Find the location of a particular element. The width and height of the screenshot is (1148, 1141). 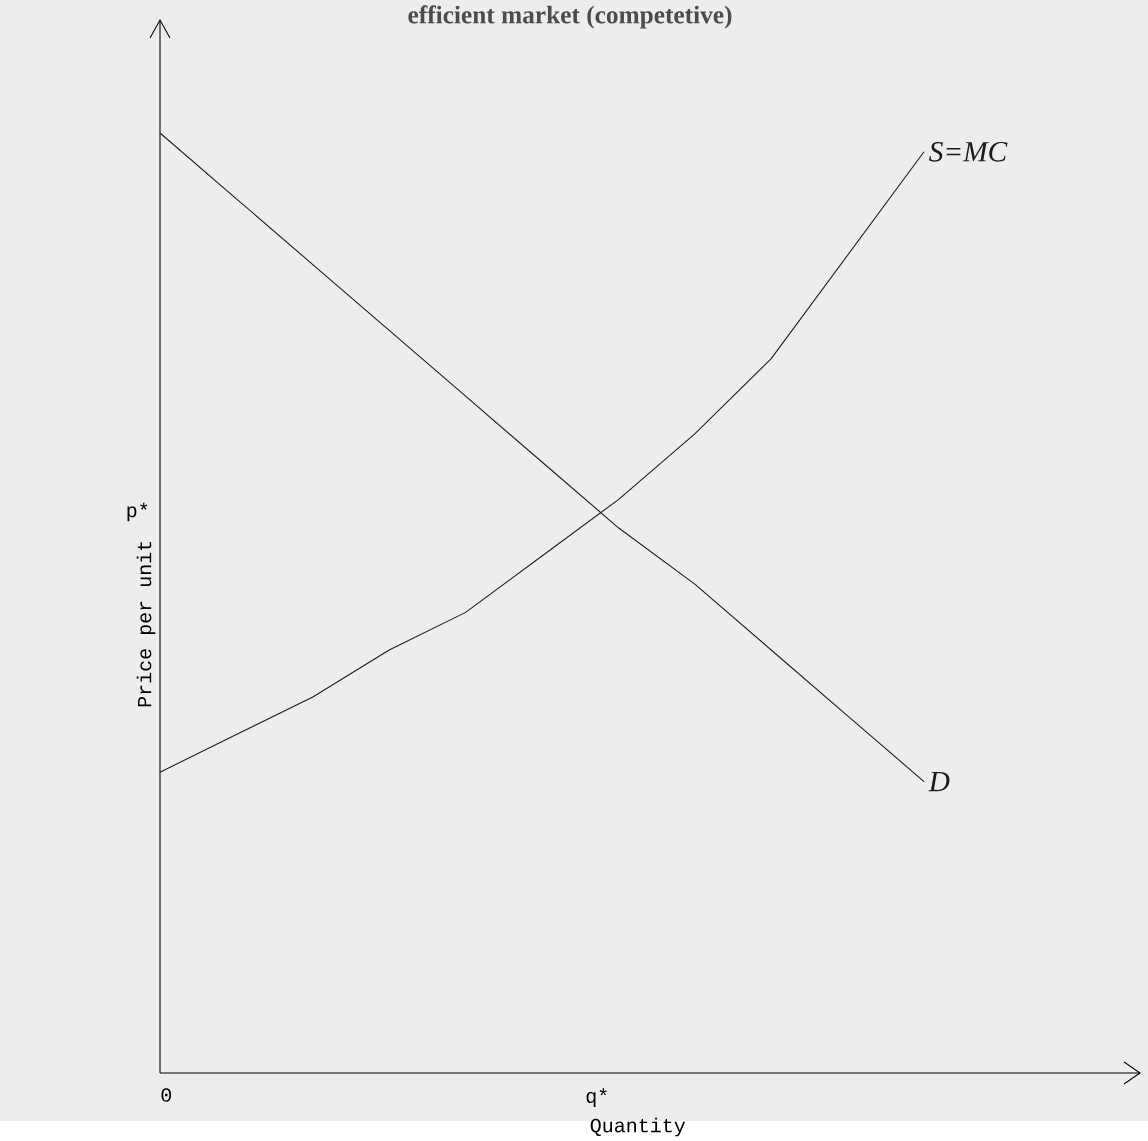

annotation: p* is located at coordinates (137, 512).